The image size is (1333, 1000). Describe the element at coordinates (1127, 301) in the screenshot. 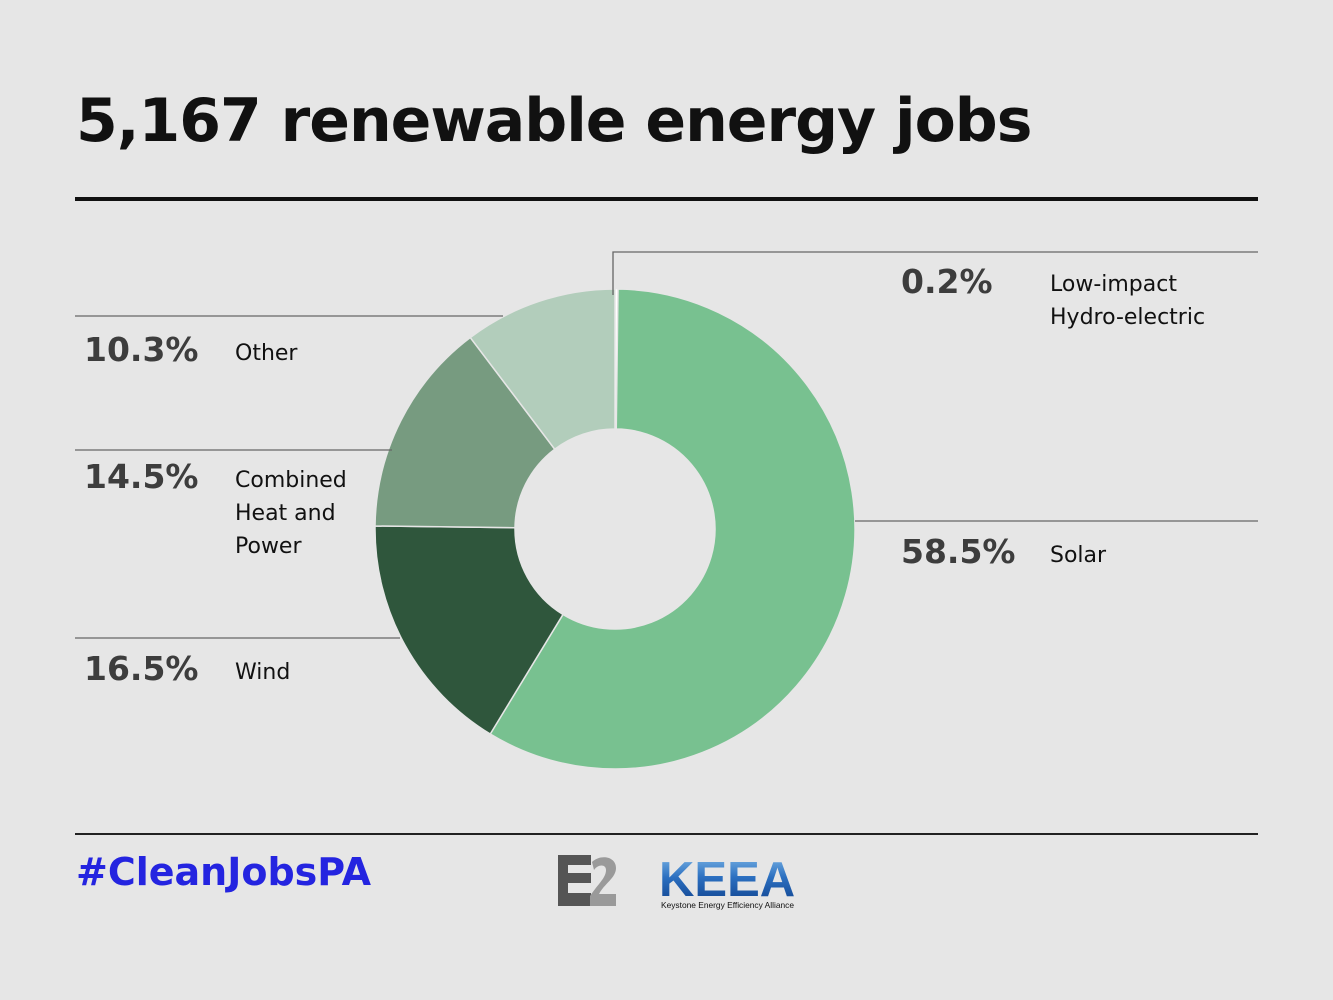

I see `hydro-label: Low-impact Hydro-electric` at that location.